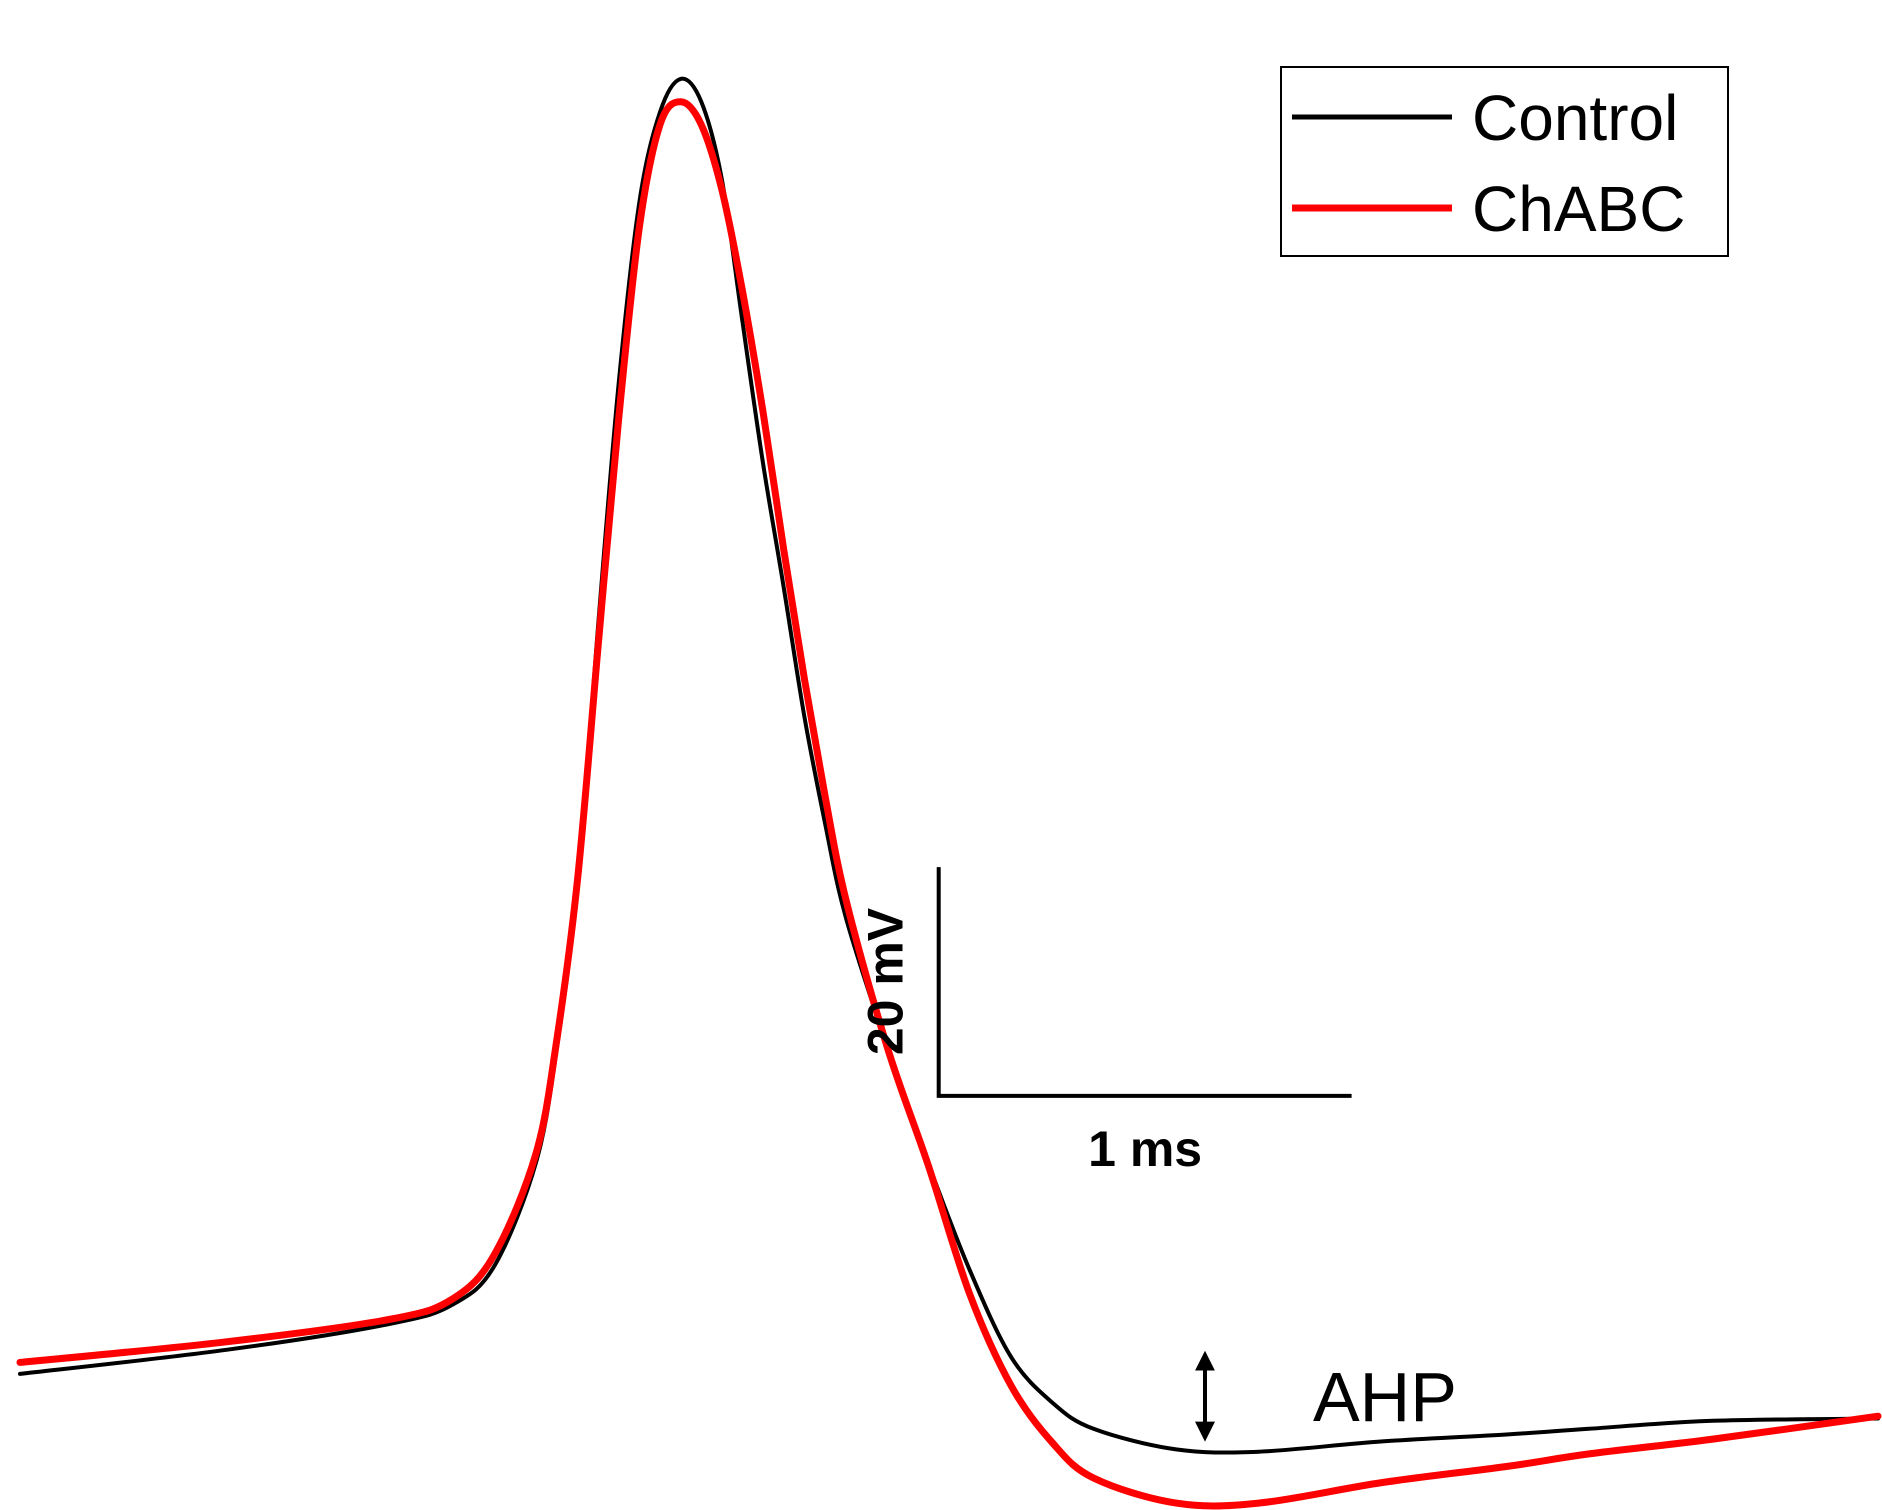 The image size is (1882, 1510). I want to click on legend-label-chabc: ChABC, so click(1578, 209).